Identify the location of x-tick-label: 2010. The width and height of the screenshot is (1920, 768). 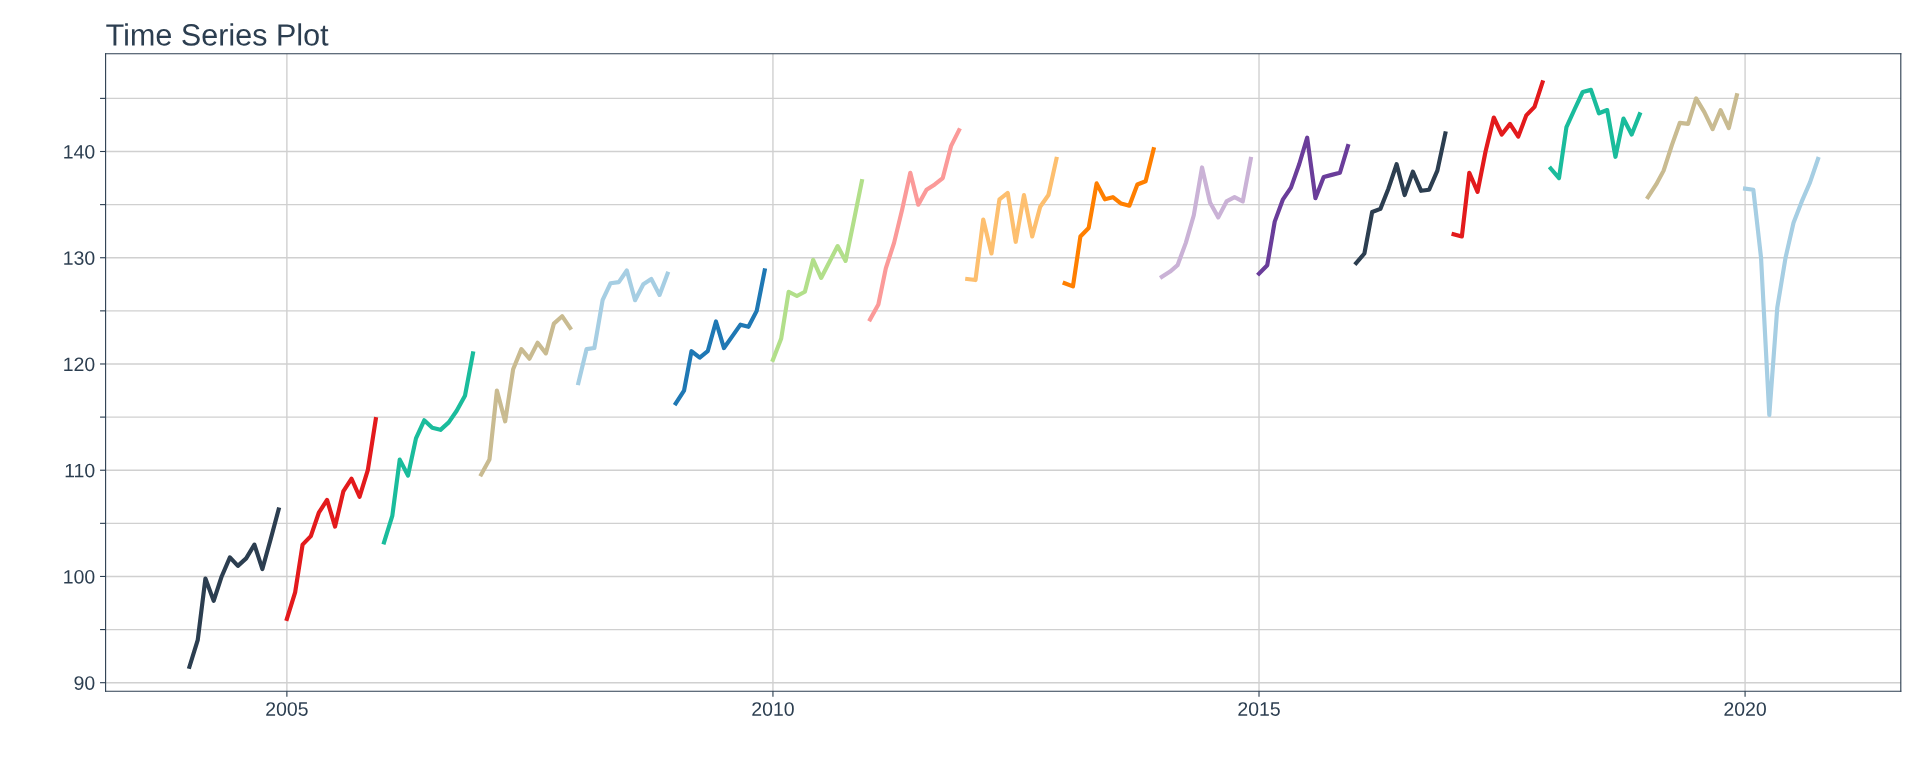
(773, 709).